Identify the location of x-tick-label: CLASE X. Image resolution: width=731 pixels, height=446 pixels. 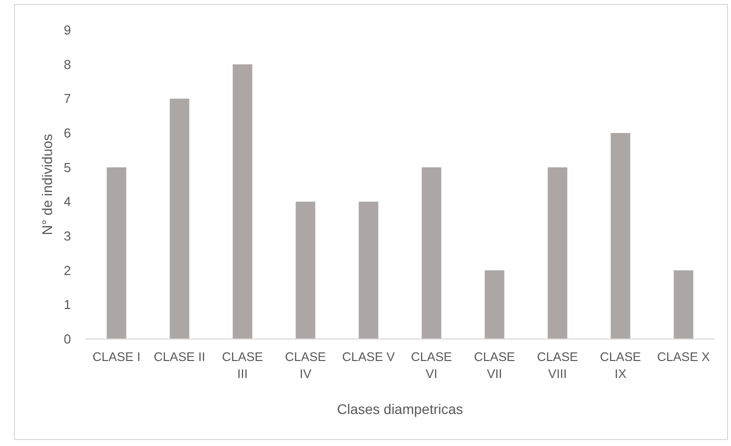
(684, 357).